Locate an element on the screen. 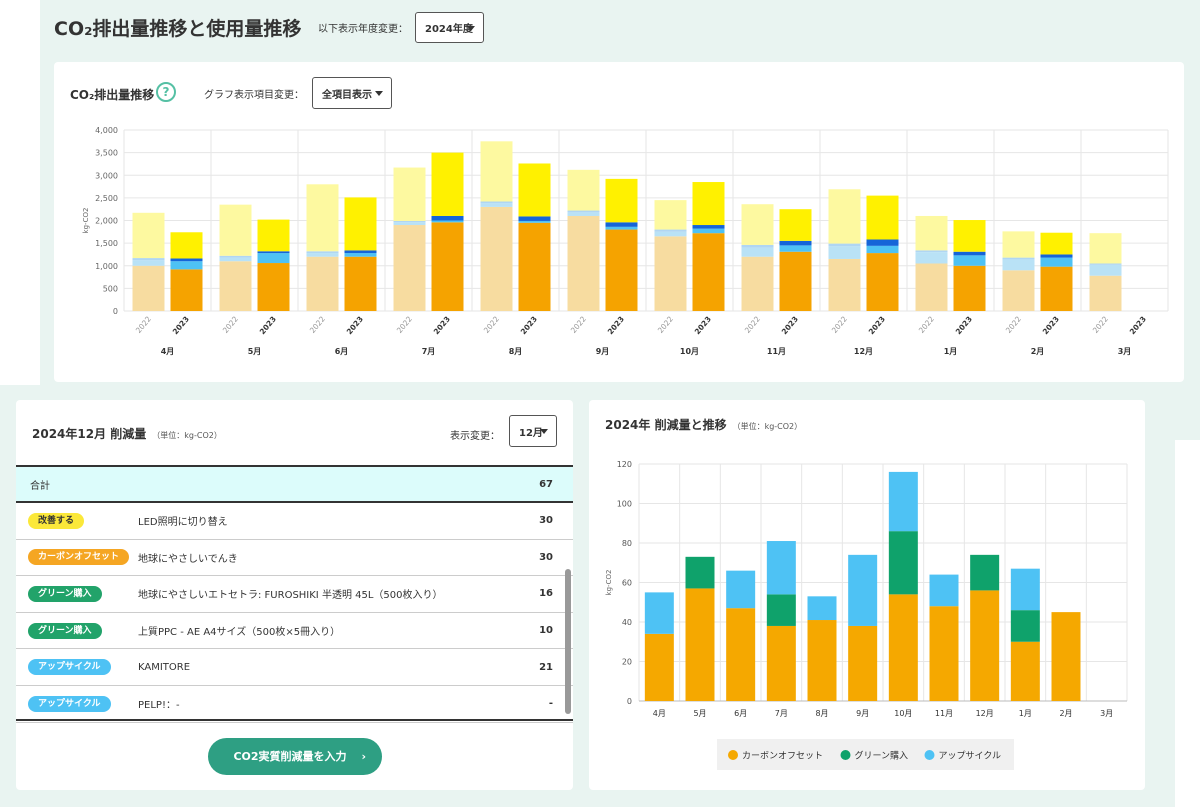 The width and height of the screenshot is (1200, 807). table-row: グリーン購入 上質PPC - AE A4サイズ（500枚×5冊入り） 10 is located at coordinates (294, 631).